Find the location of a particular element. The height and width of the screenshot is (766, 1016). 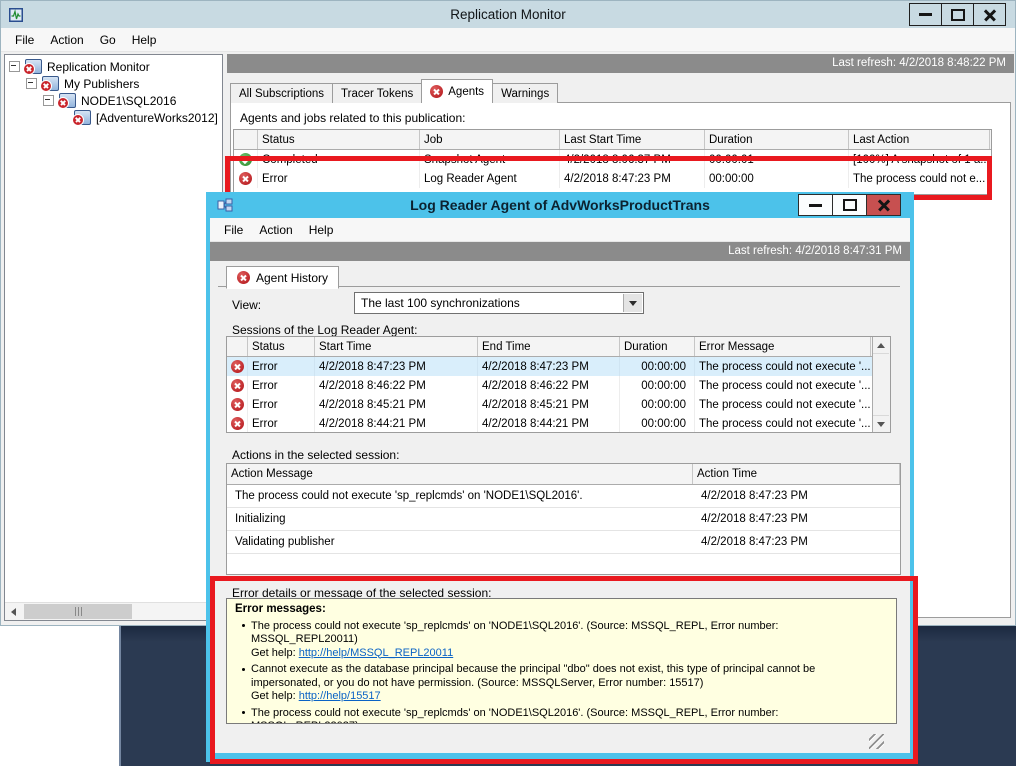

tree-item-node1-sql2016: NODE1\SQL2016 is located at coordinates (109, 100).